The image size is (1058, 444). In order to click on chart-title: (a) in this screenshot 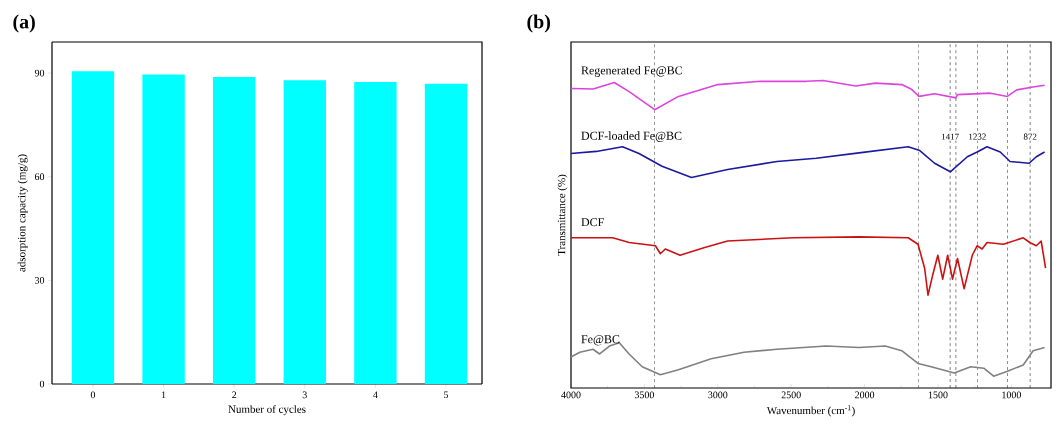, I will do `click(24, 23)`.